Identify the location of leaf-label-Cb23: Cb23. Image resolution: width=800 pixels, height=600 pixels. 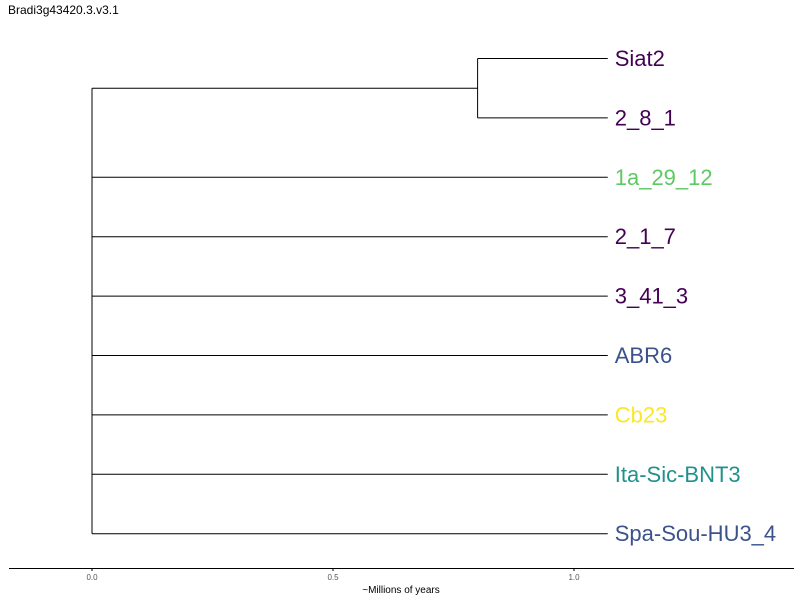
(641, 414).